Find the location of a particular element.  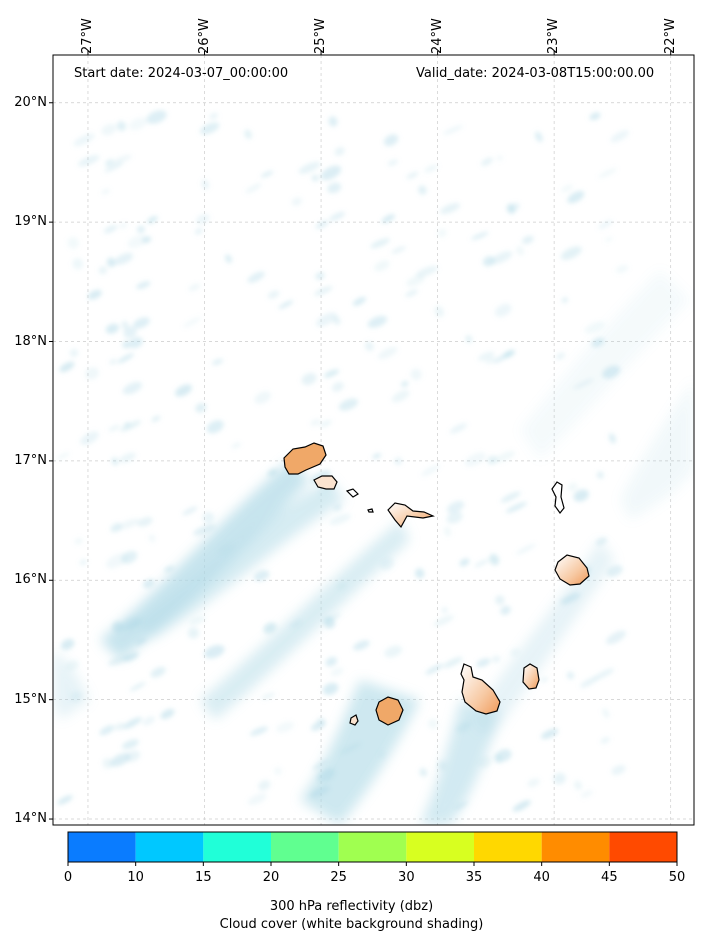

latitude-label: 18°N is located at coordinates (30, 341).